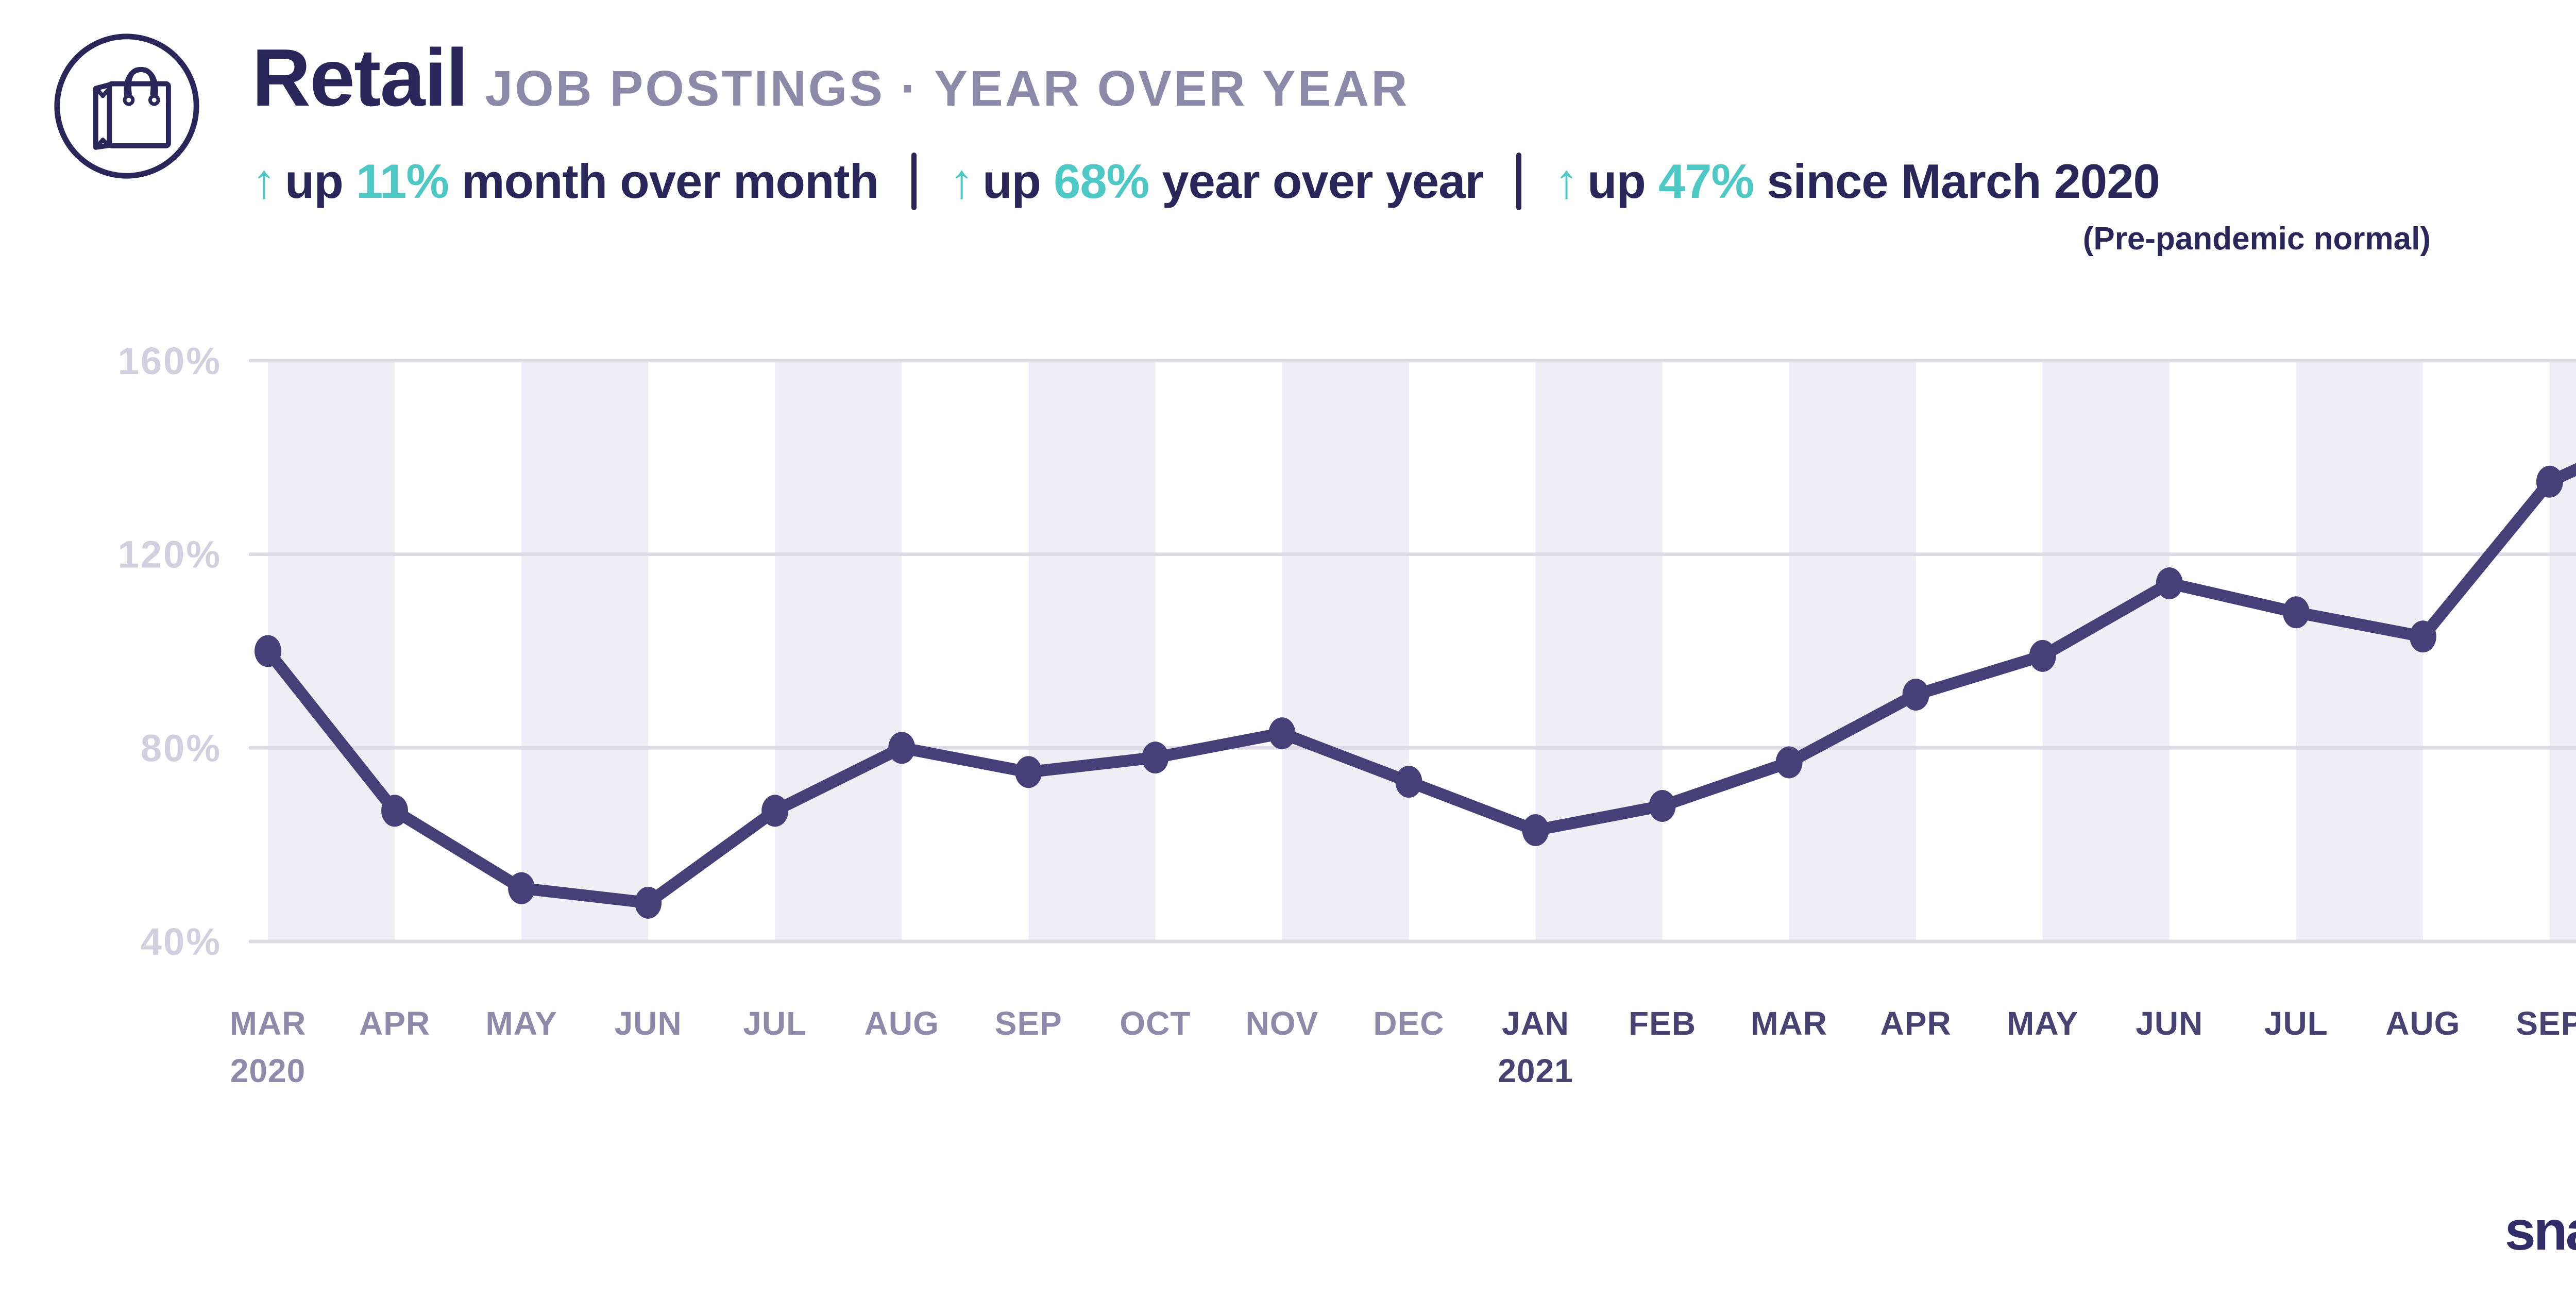 The width and height of the screenshot is (2576, 1314). I want to click on pre-pandemic-note: (Pre-pandemic normal), so click(2256, 239).